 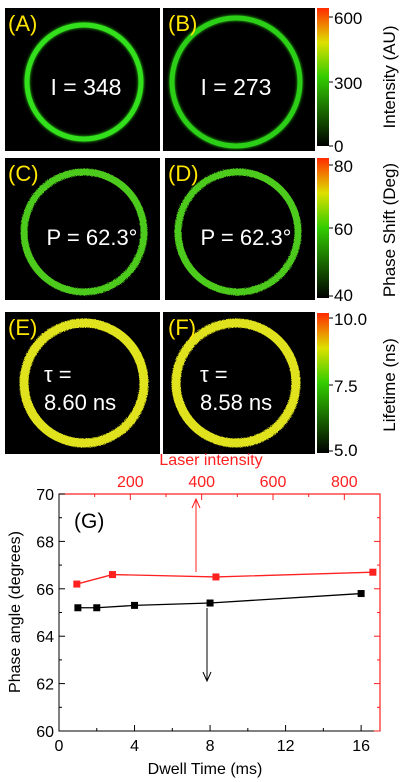 What do you see at coordinates (59, 746) in the screenshot?
I see `x-tick-label: 0` at bounding box center [59, 746].